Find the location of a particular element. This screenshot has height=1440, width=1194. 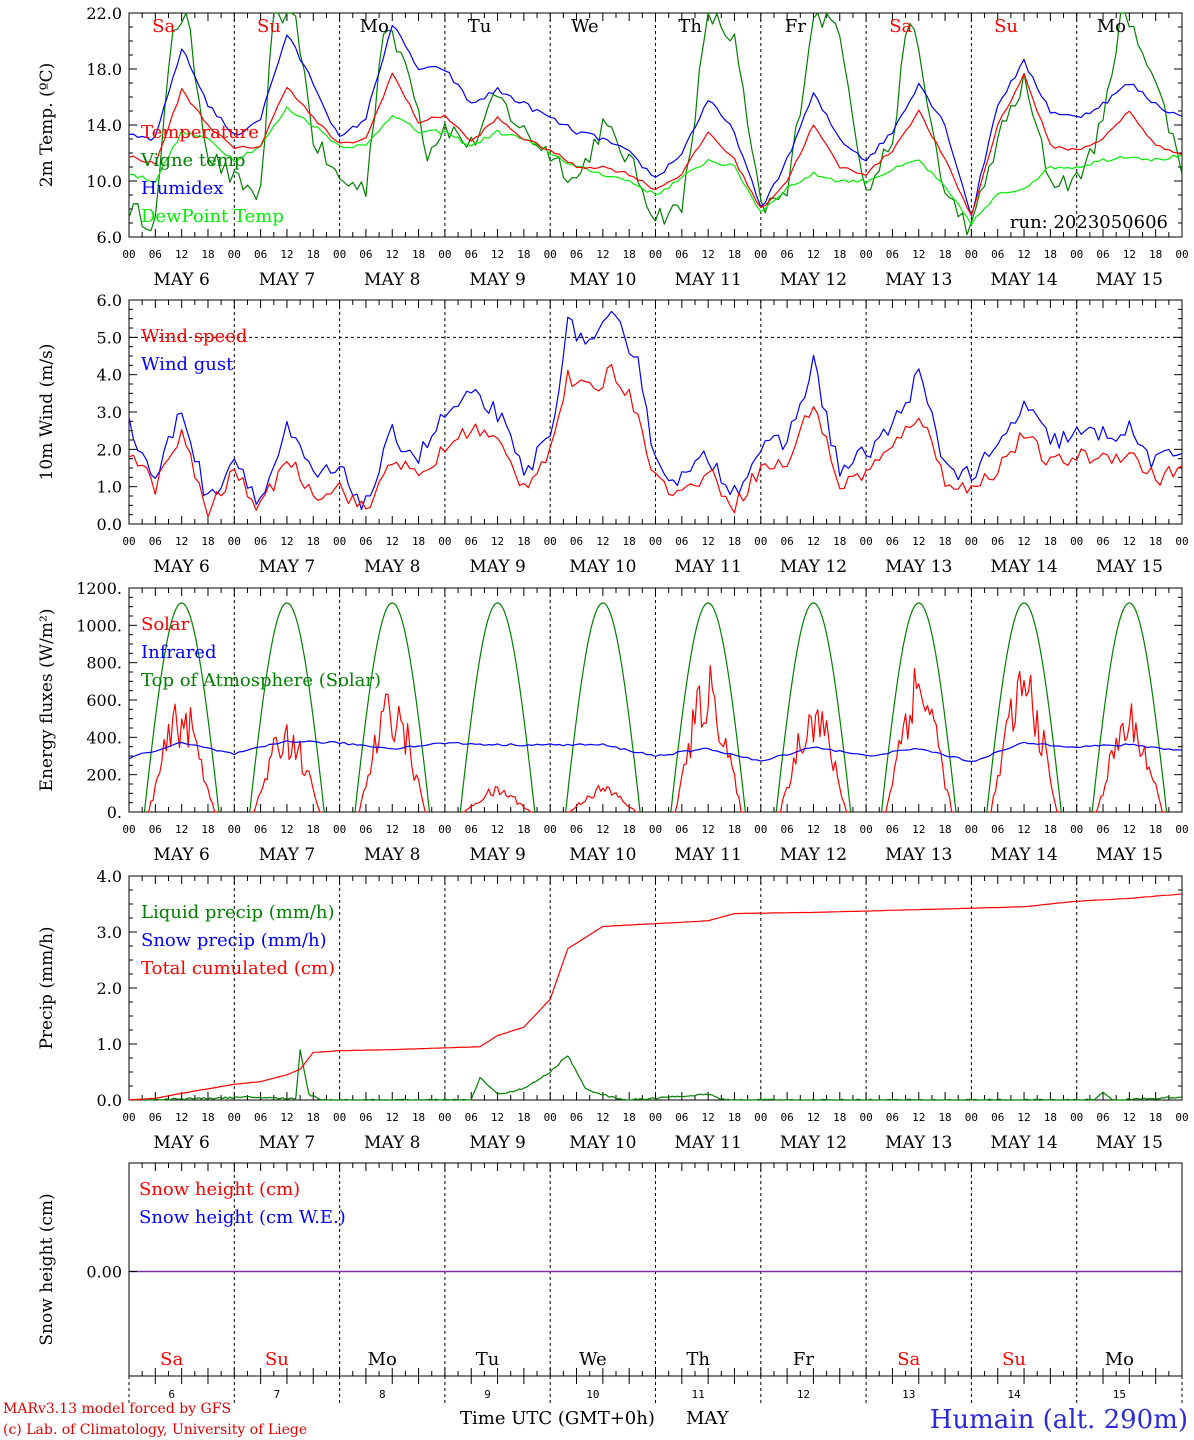

legend-entry: Top of Atmosphere (Solar) is located at coordinates (261, 680).